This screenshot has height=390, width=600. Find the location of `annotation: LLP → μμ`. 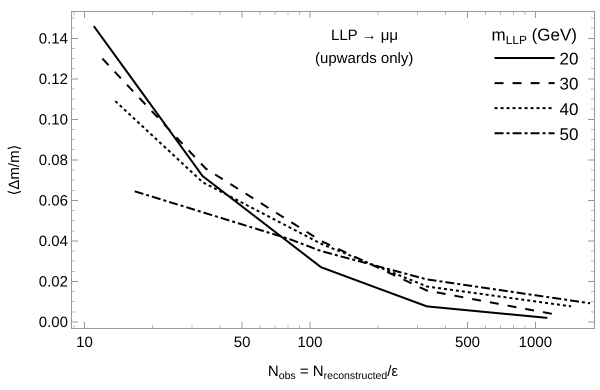

annotation: LLP → μμ is located at coordinates (364, 35).